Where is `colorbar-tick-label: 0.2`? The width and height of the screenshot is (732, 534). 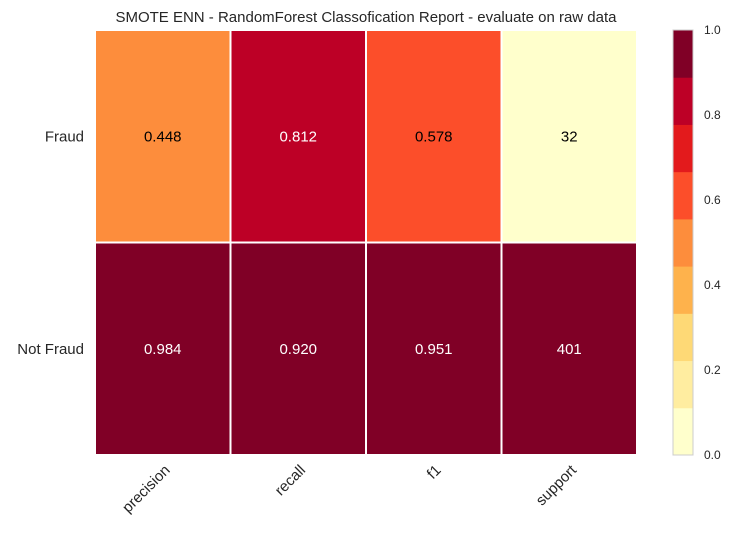 colorbar-tick-label: 0.2 is located at coordinates (712, 370).